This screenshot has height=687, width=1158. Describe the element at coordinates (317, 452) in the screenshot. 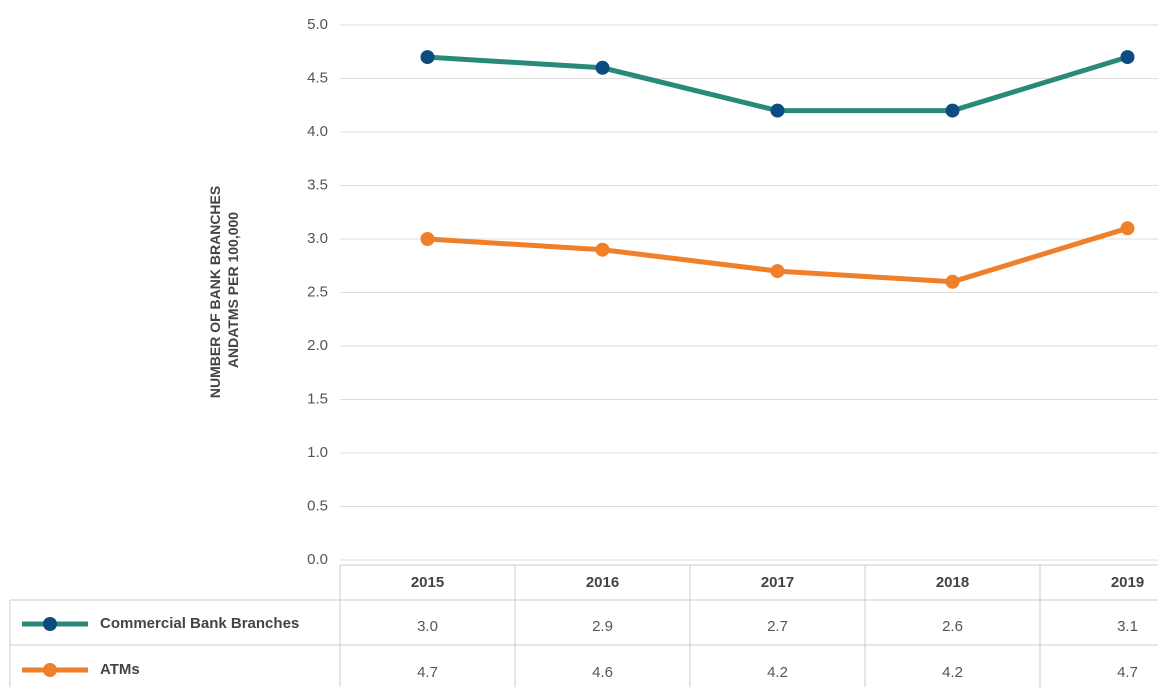

I see `y-tick-label: 1.0` at that location.